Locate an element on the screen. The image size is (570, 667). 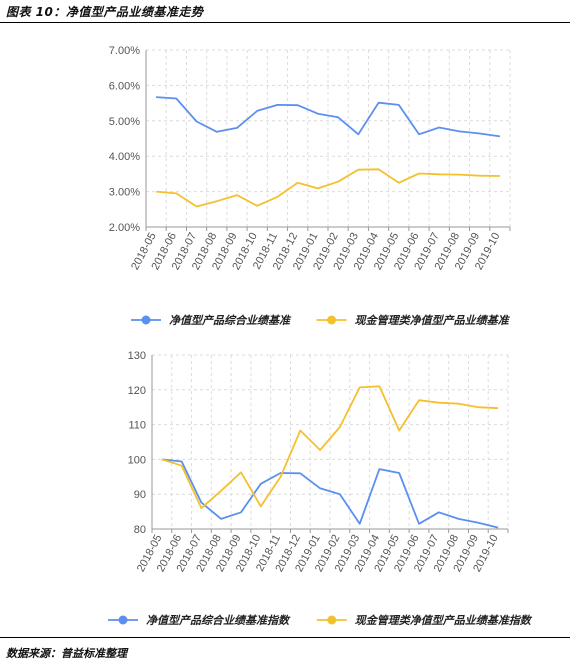
figure-title: 图表 10：净值型产品业绩基准走势 is located at coordinates (105, 12).